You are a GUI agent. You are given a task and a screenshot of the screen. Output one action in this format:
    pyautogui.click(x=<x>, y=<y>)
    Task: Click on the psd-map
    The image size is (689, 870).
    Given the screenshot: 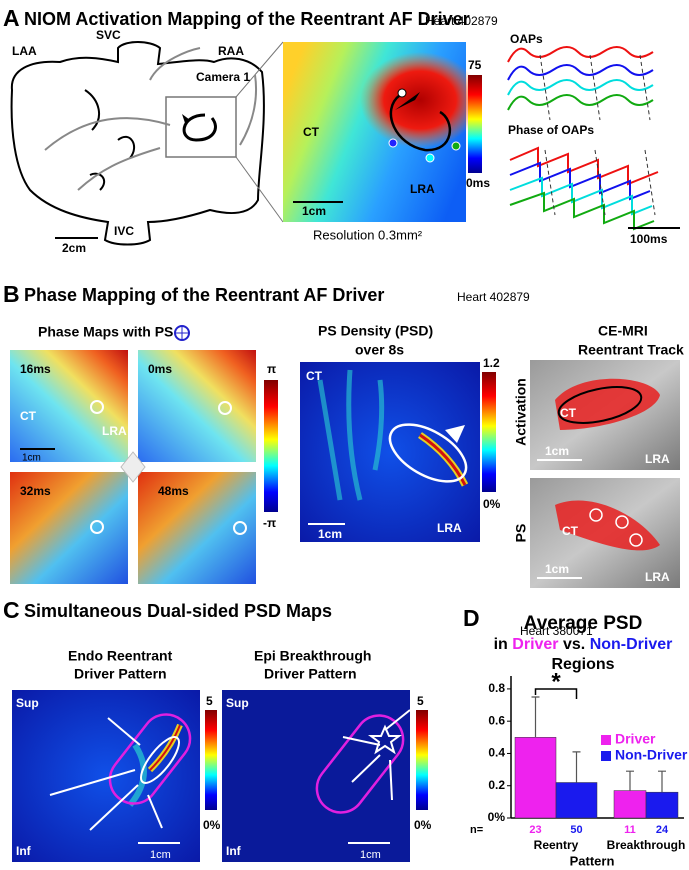 What is the action you would take?
    pyautogui.click(x=390, y=452)
    